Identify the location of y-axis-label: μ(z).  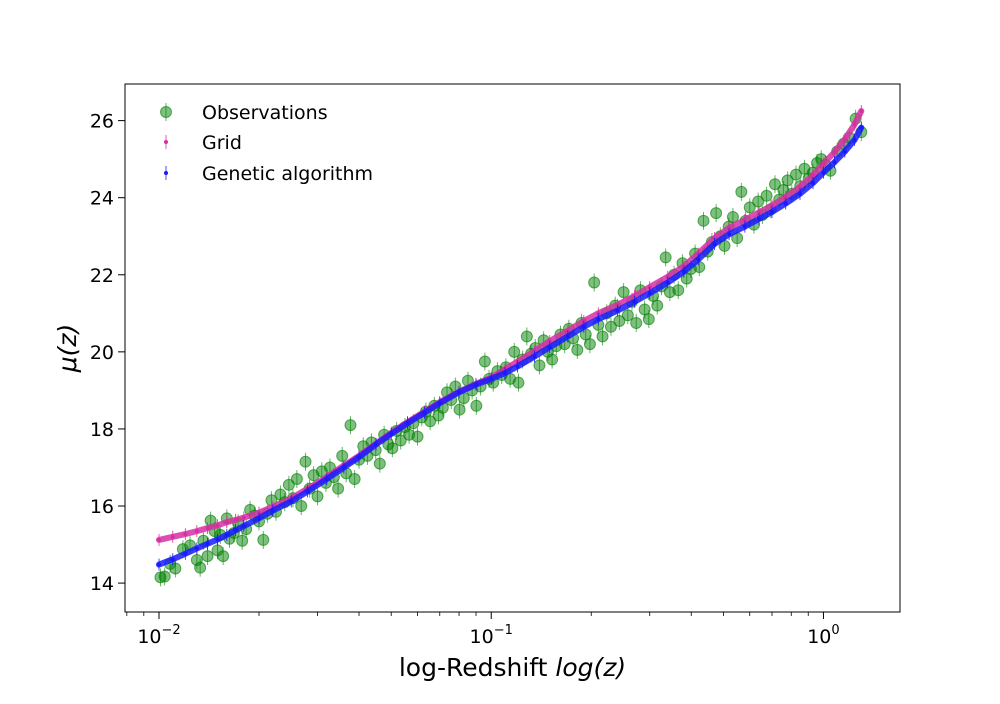
(67, 349).